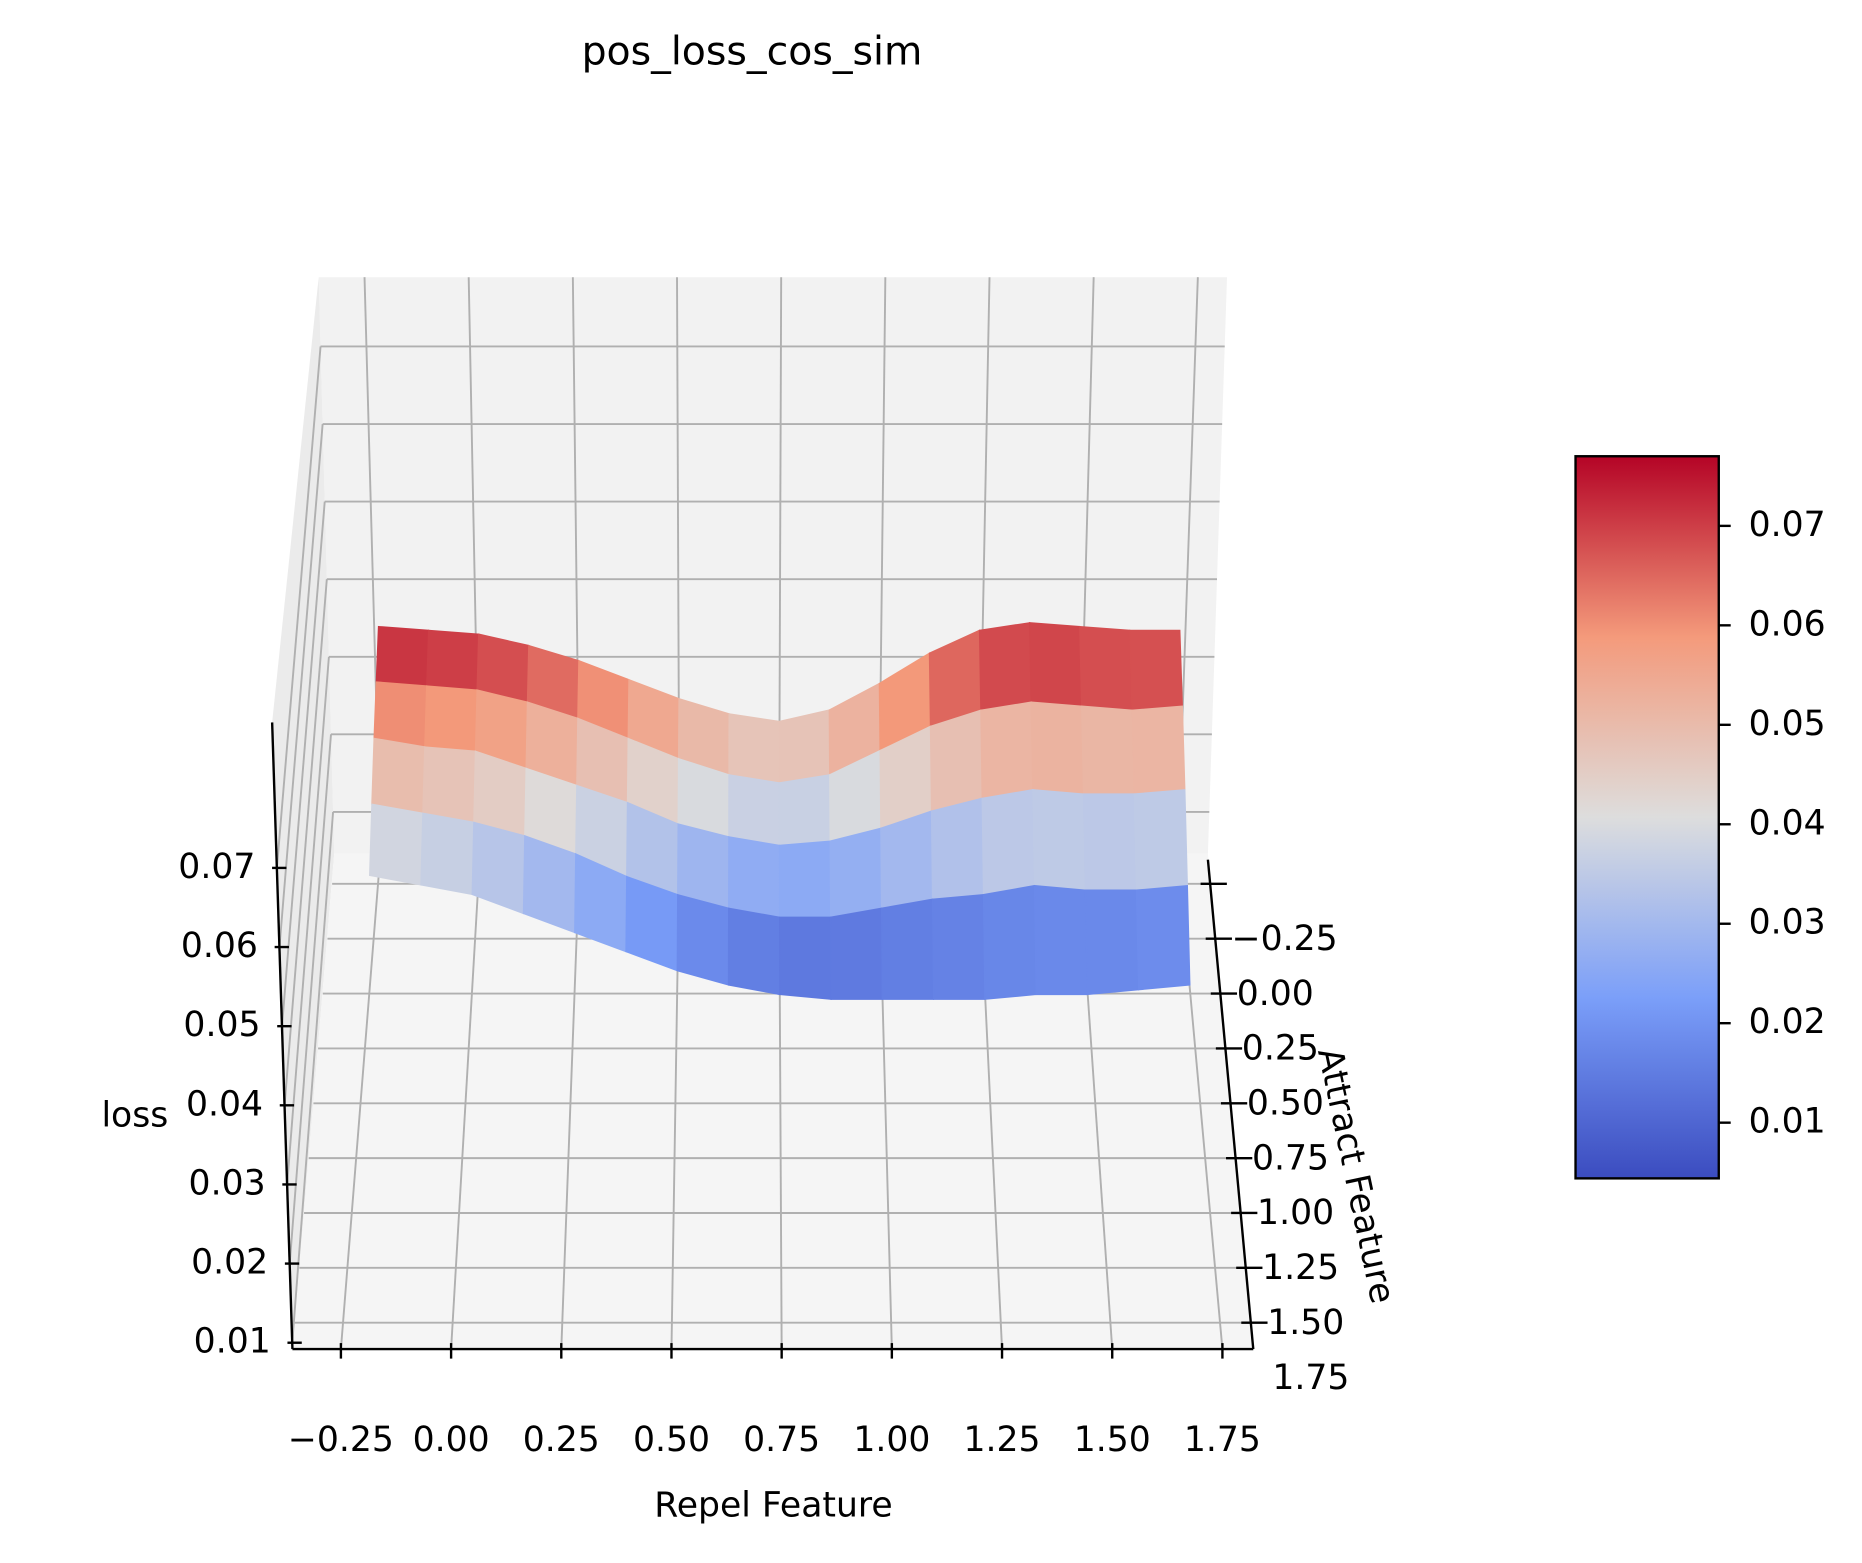 This screenshot has width=1862, height=1563. Describe the element at coordinates (1222, 1440) in the screenshot. I see `x-tick-label: 1.75` at that location.